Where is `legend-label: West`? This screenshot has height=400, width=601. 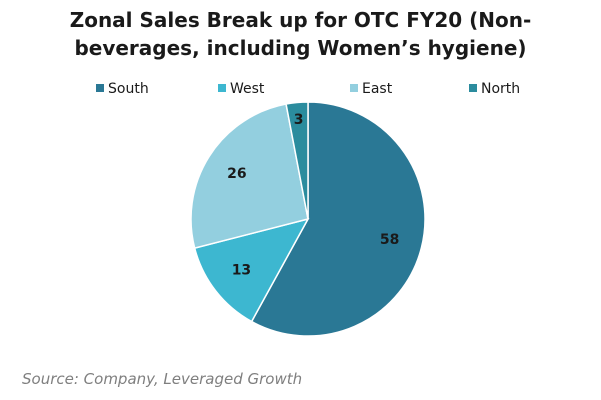 legend-label: West is located at coordinates (247, 89).